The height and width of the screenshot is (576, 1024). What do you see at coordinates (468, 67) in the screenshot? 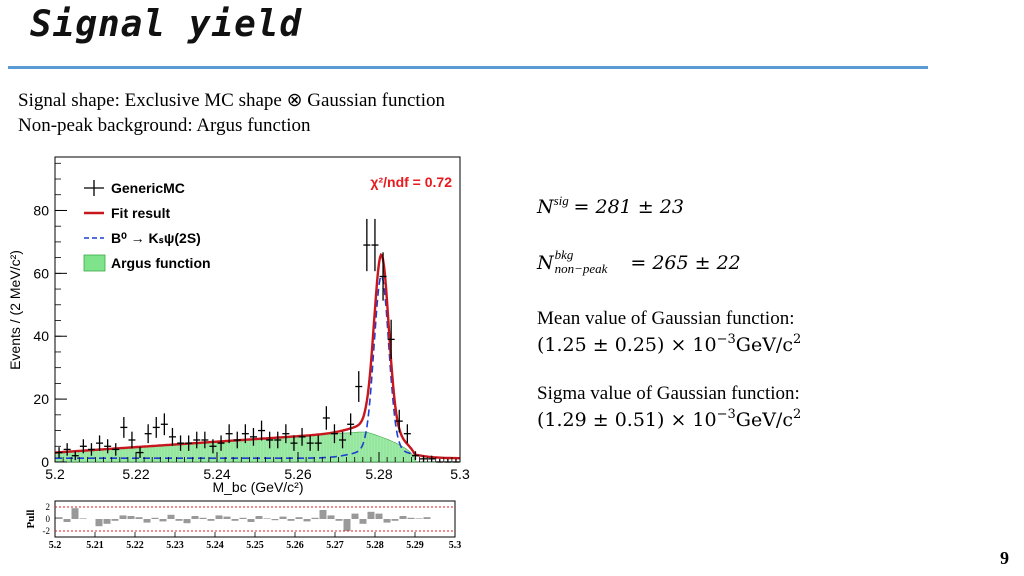
I see `title-underline` at bounding box center [468, 67].